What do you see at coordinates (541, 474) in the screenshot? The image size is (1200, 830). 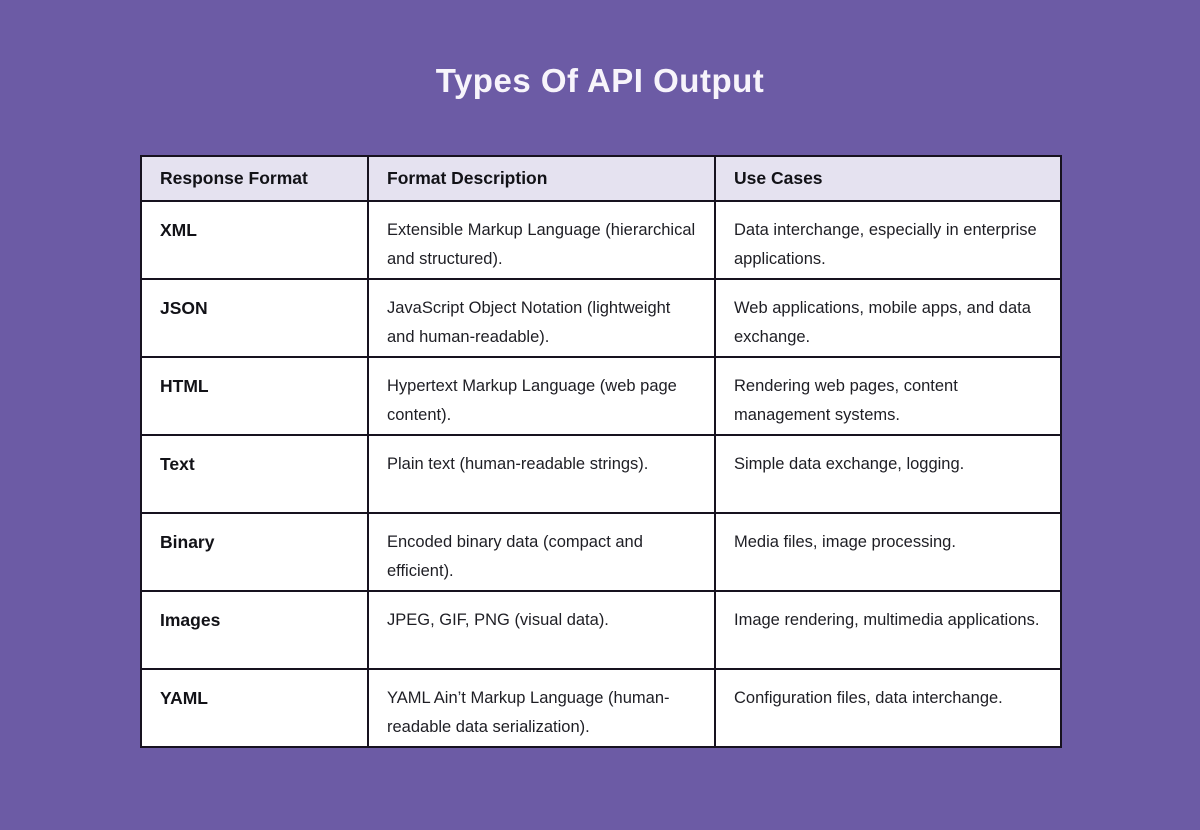 I see `description-cell: Plain text (human-readable strings).` at bounding box center [541, 474].